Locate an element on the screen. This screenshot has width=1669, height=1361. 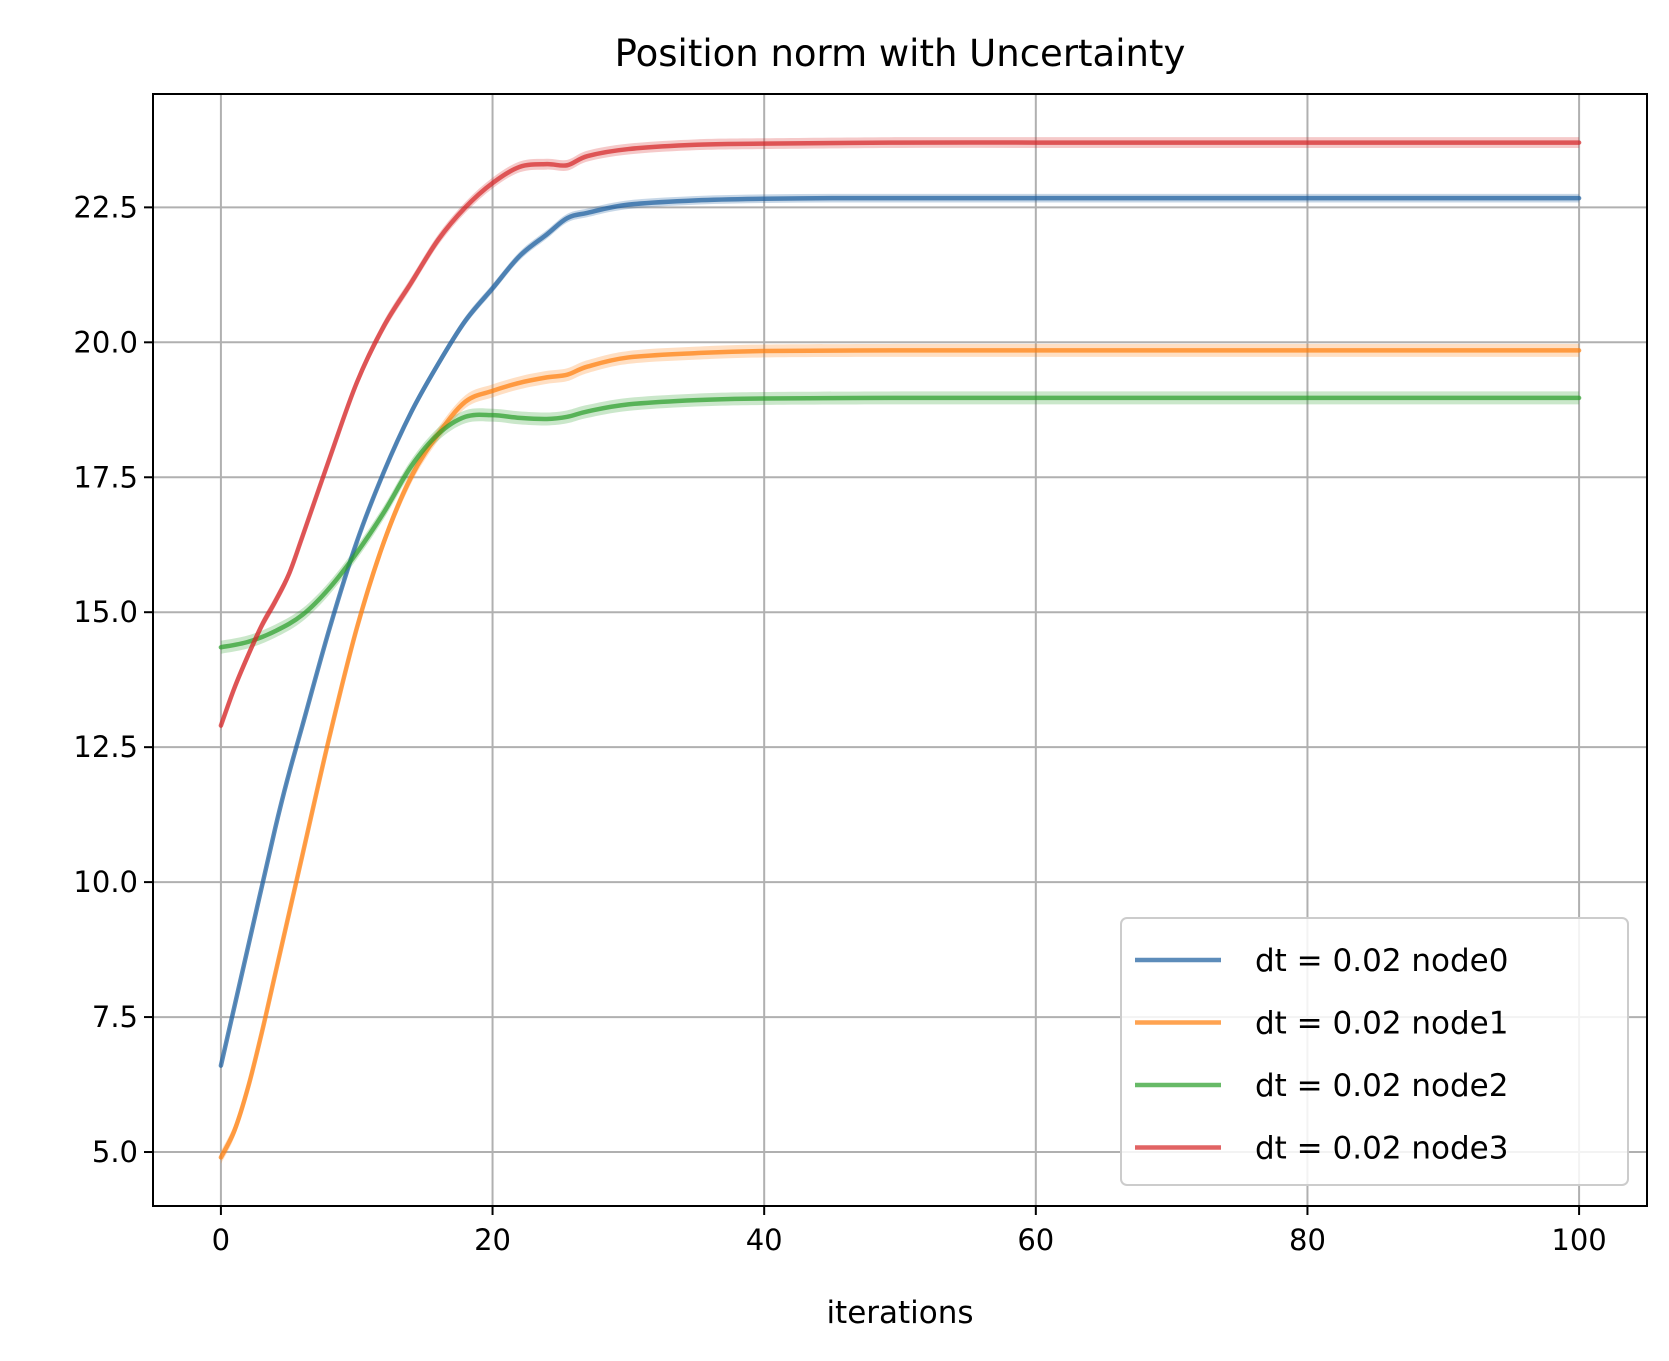
legend-box is located at coordinates (1374, 1051).